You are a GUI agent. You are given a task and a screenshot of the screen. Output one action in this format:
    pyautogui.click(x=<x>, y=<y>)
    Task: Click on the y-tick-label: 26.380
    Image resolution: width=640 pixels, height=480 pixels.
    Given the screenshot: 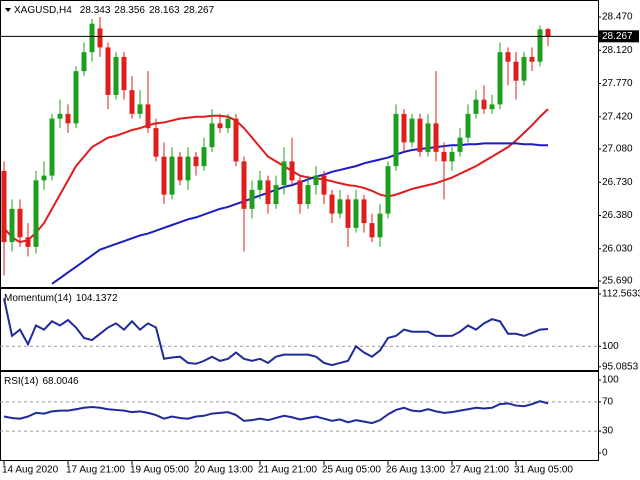 What is the action you would take?
    pyautogui.click(x=617, y=215)
    